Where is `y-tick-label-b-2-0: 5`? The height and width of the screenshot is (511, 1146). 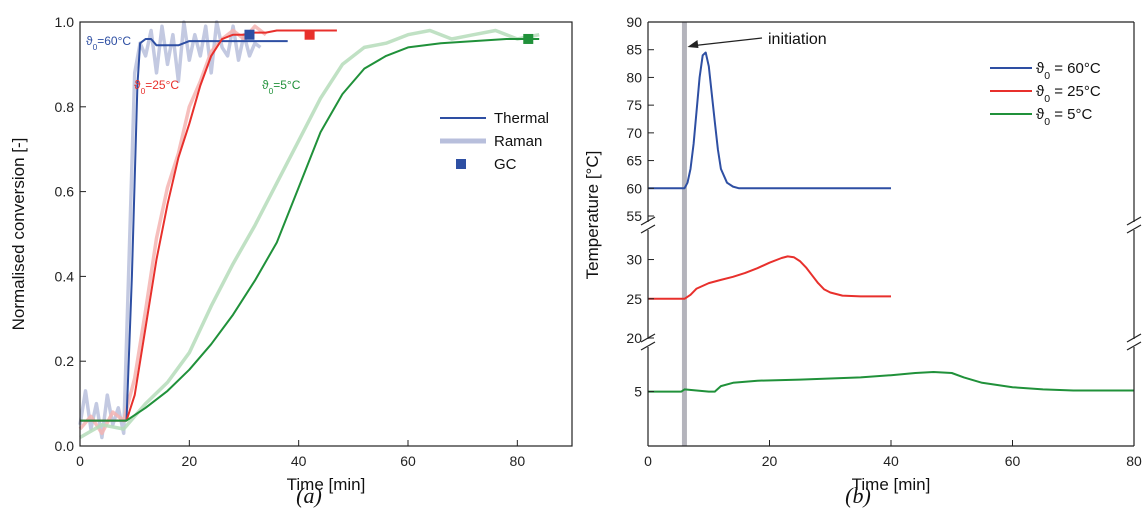
y-tick-label-b-2-0: 5 is located at coordinates (638, 392).